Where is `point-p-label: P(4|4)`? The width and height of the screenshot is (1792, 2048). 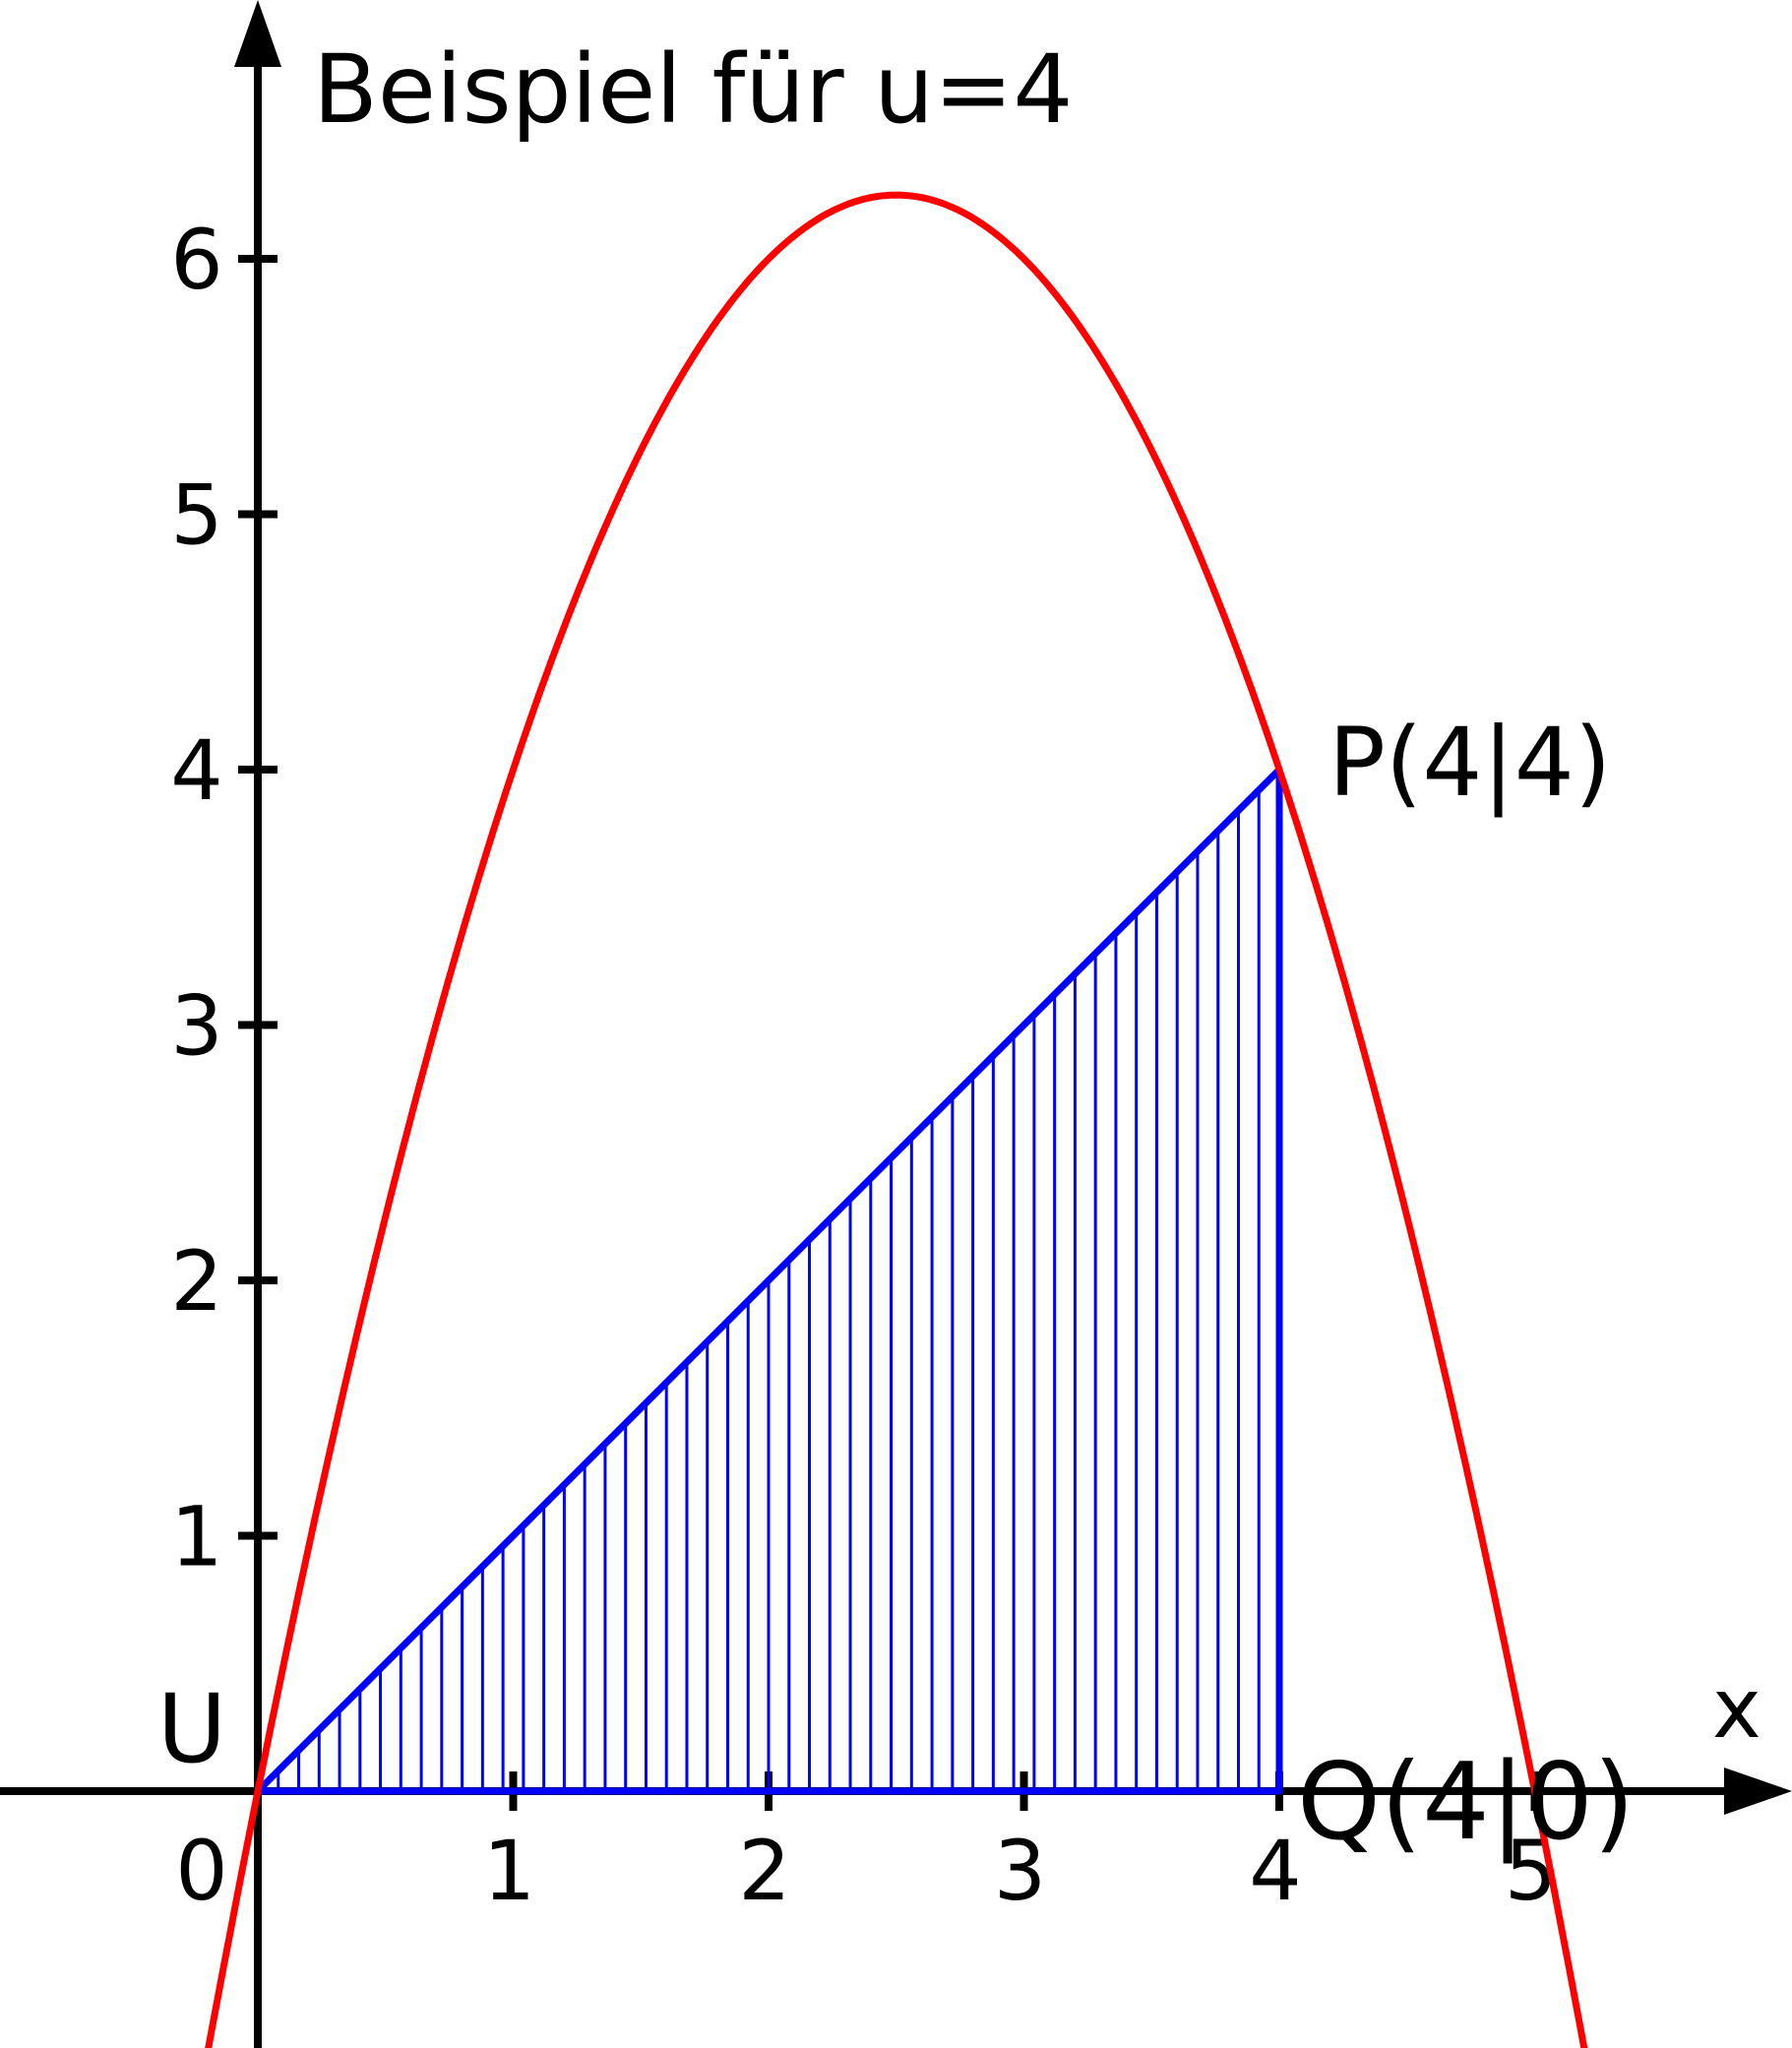 point-p-label: P(4|4) is located at coordinates (1470, 763).